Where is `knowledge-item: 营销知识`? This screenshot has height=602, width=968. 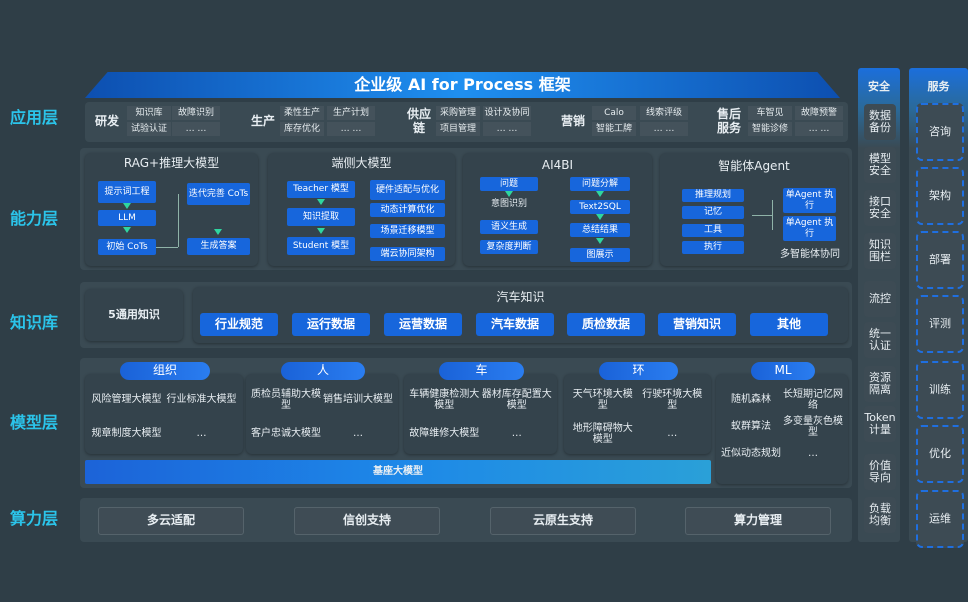 knowledge-item: 营销知识 is located at coordinates (697, 324).